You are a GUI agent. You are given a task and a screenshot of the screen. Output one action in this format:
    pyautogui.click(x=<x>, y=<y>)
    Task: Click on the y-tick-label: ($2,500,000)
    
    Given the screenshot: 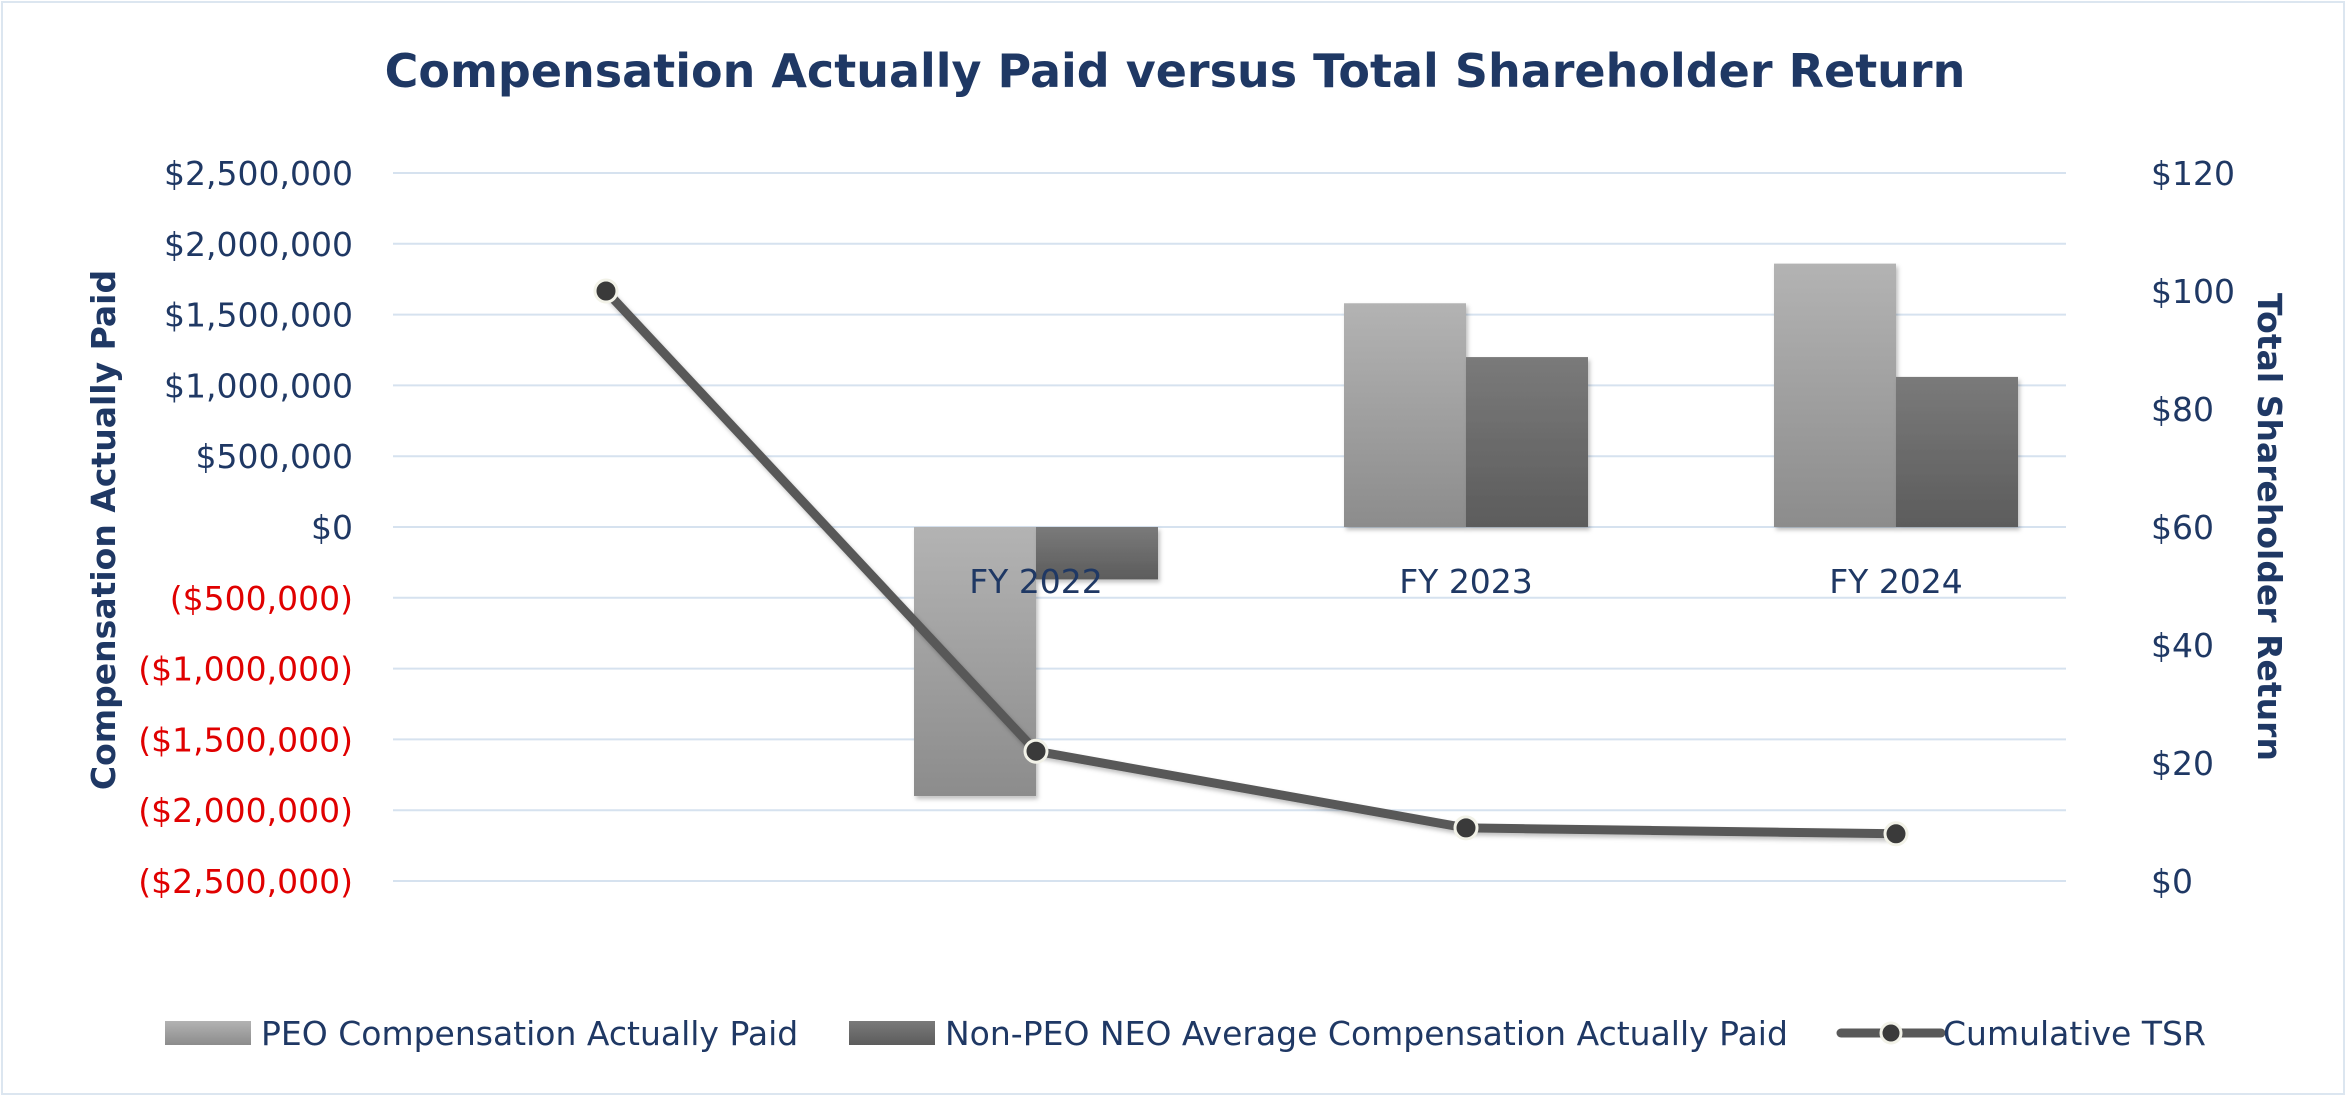 What is the action you would take?
    pyautogui.click(x=245, y=881)
    